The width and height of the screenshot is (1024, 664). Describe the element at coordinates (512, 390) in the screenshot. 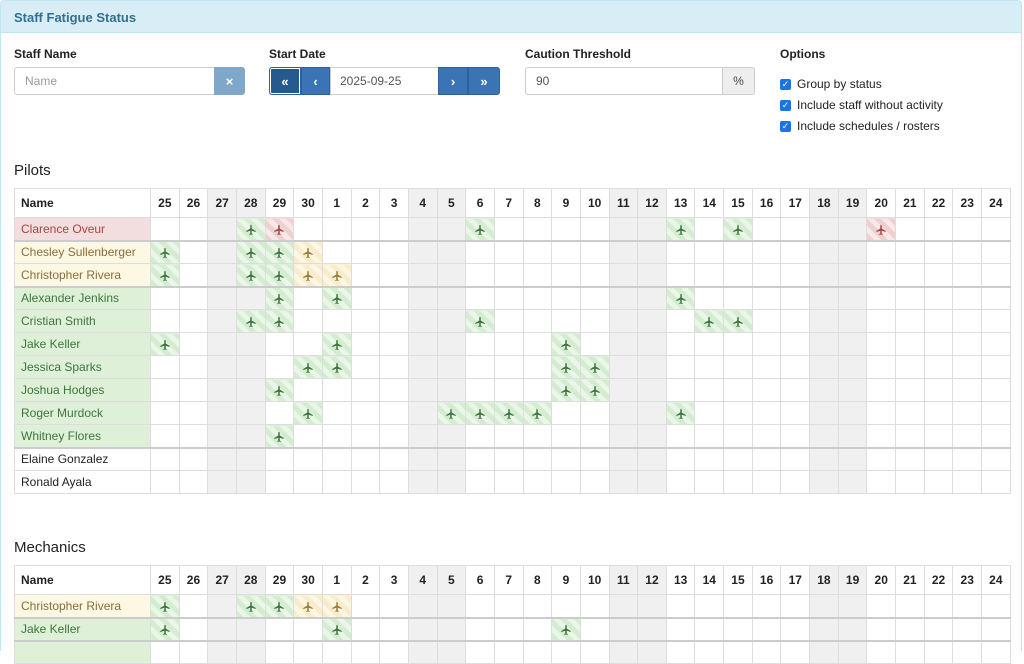

I see `staff-row: Joshua Hodges` at that location.